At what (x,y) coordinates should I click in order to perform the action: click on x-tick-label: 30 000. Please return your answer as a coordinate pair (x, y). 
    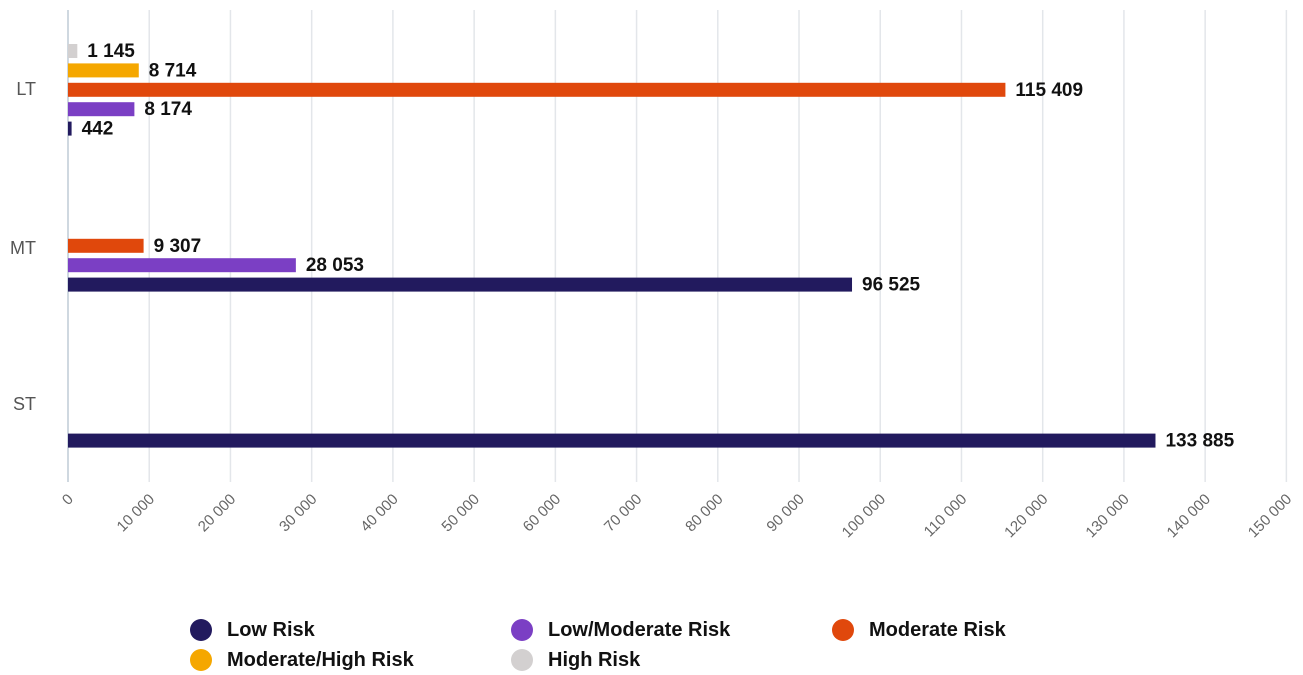
    Looking at the image, I should click on (298, 513).